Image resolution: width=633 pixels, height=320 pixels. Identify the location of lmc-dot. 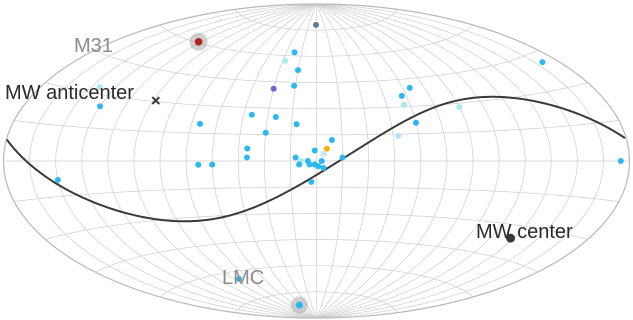
(299, 305).